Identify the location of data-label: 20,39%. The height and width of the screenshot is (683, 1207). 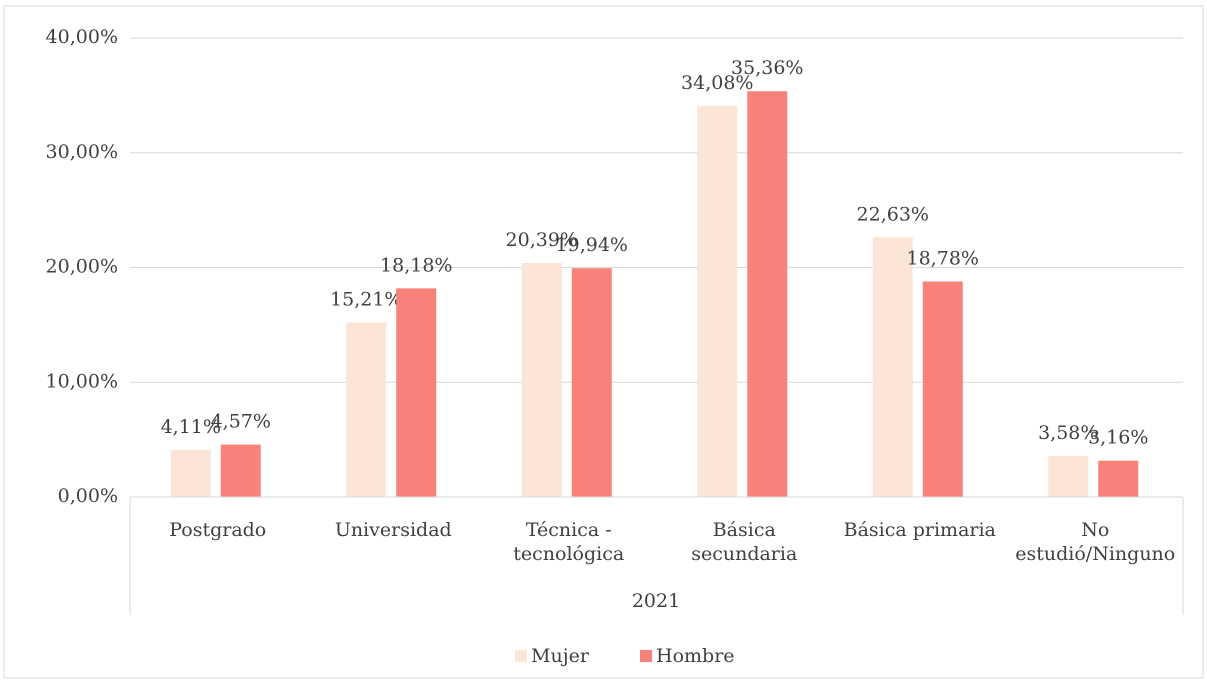
(542, 240).